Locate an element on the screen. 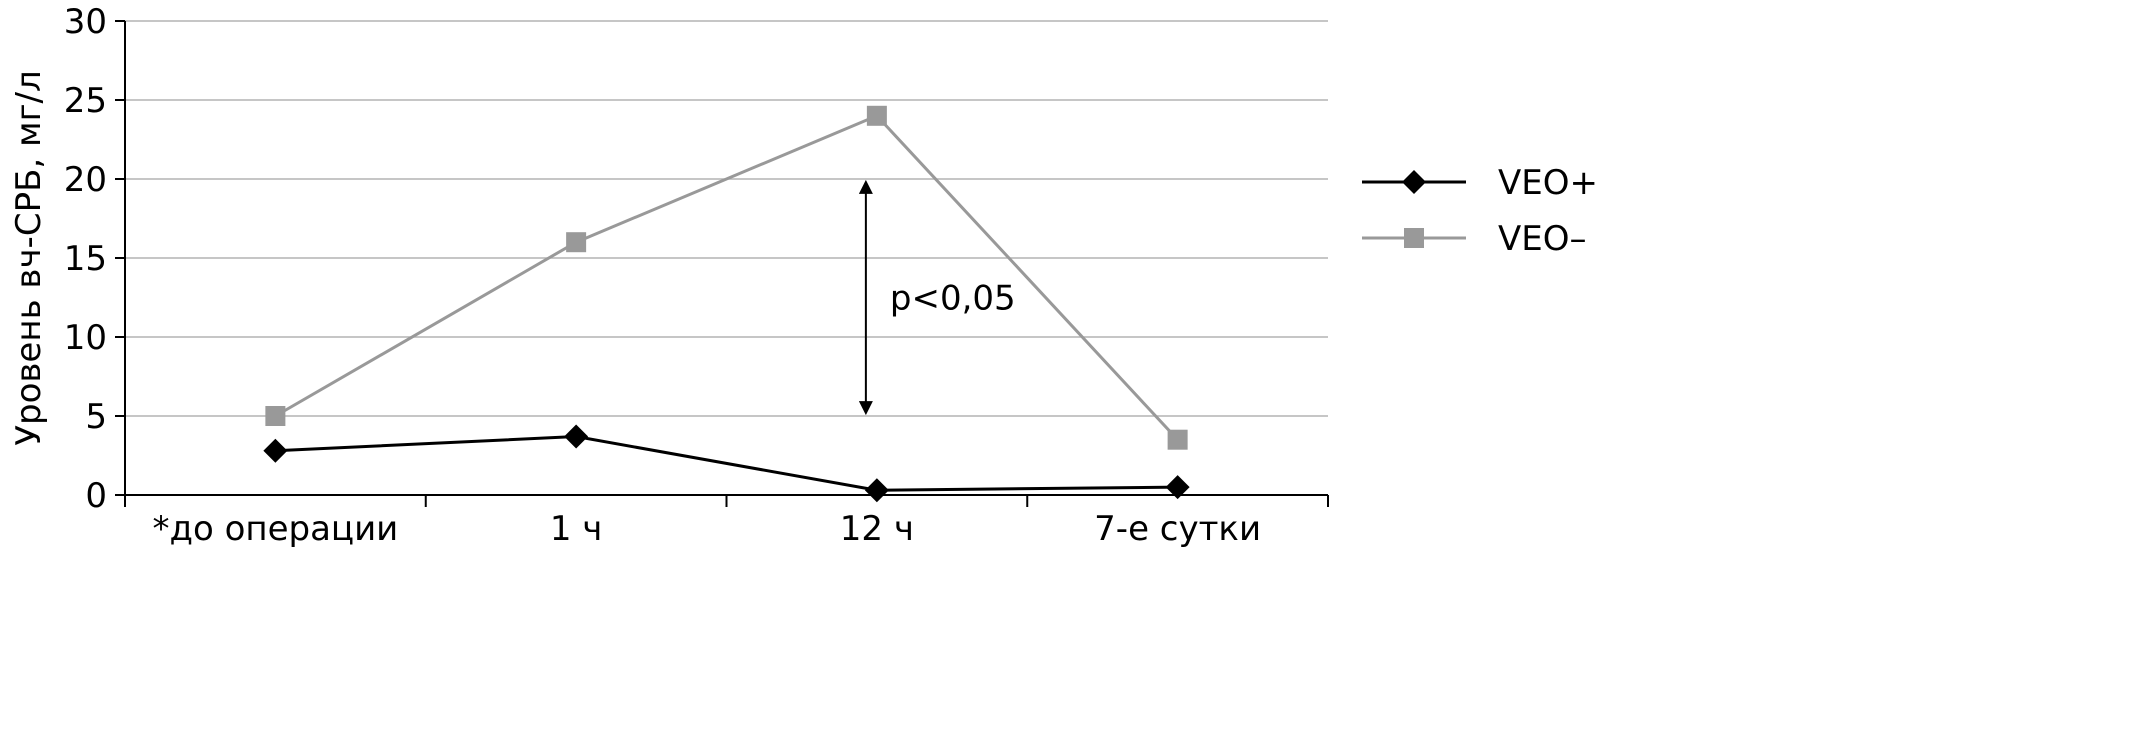  y-tick-label-15: 15 is located at coordinates (85, 259).